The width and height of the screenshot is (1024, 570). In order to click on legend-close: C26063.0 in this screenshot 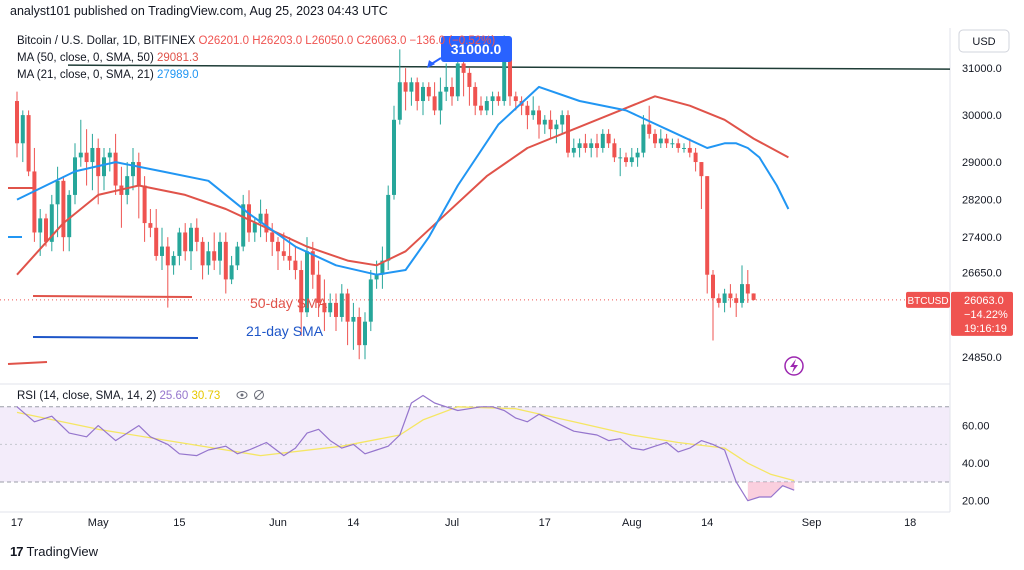, I will do `click(382, 41)`.